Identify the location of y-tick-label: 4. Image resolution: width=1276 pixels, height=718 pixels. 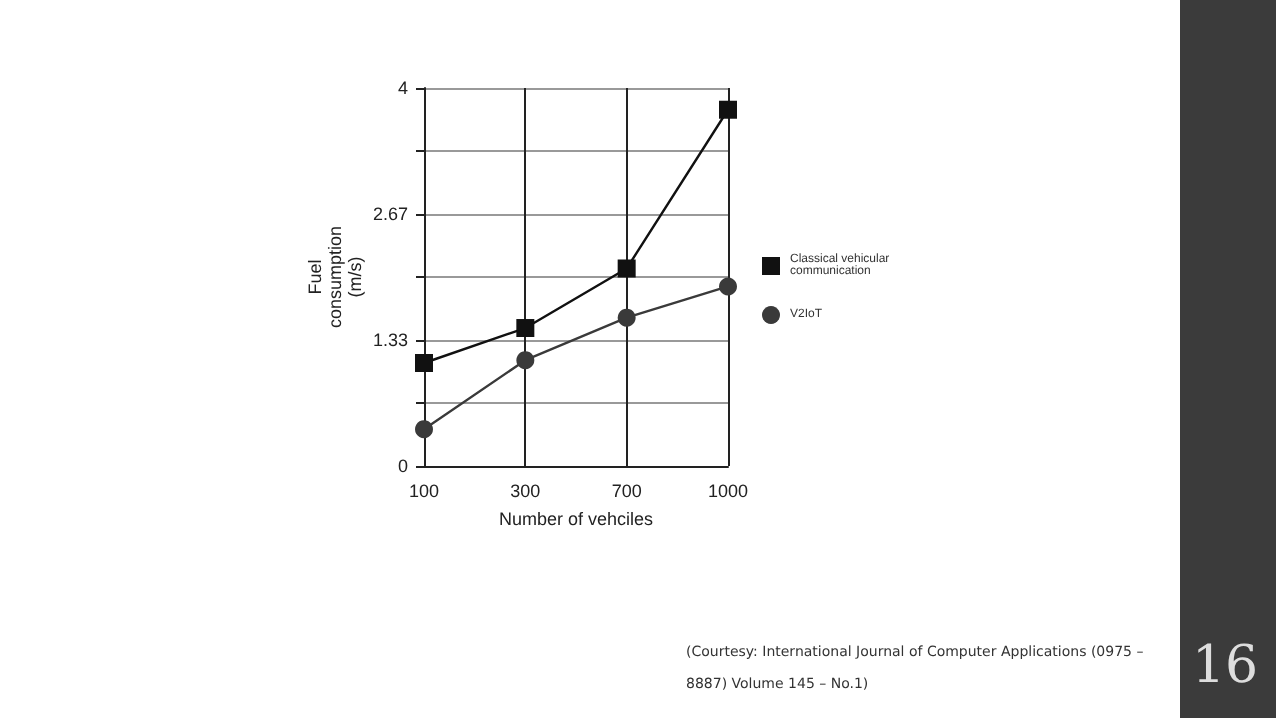
(402, 88).